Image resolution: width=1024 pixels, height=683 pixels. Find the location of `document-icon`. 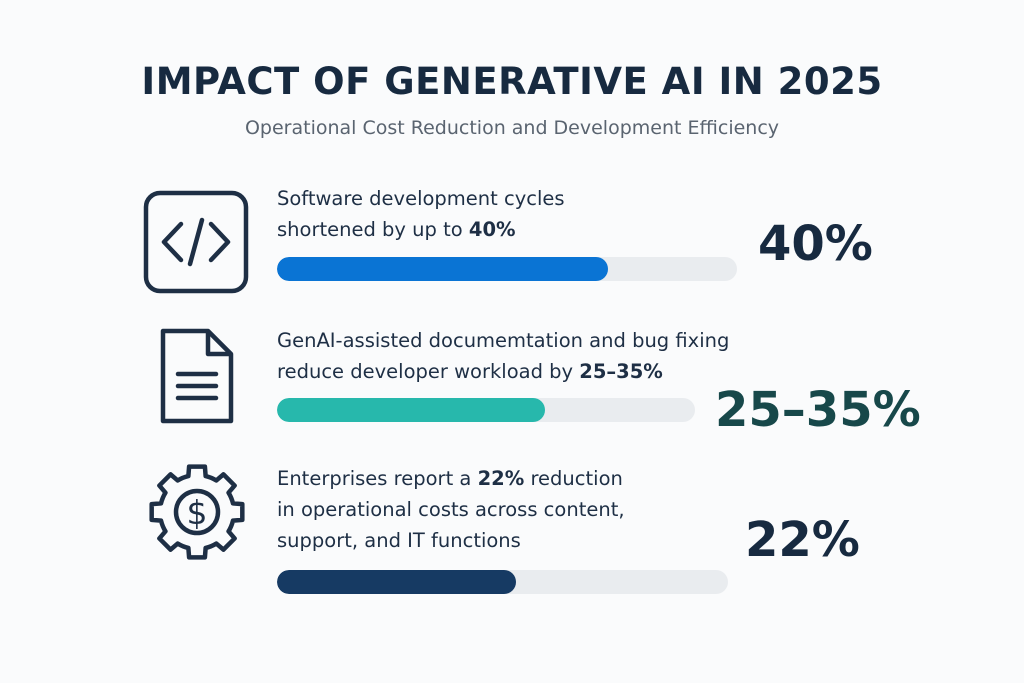

document-icon is located at coordinates (197, 378).